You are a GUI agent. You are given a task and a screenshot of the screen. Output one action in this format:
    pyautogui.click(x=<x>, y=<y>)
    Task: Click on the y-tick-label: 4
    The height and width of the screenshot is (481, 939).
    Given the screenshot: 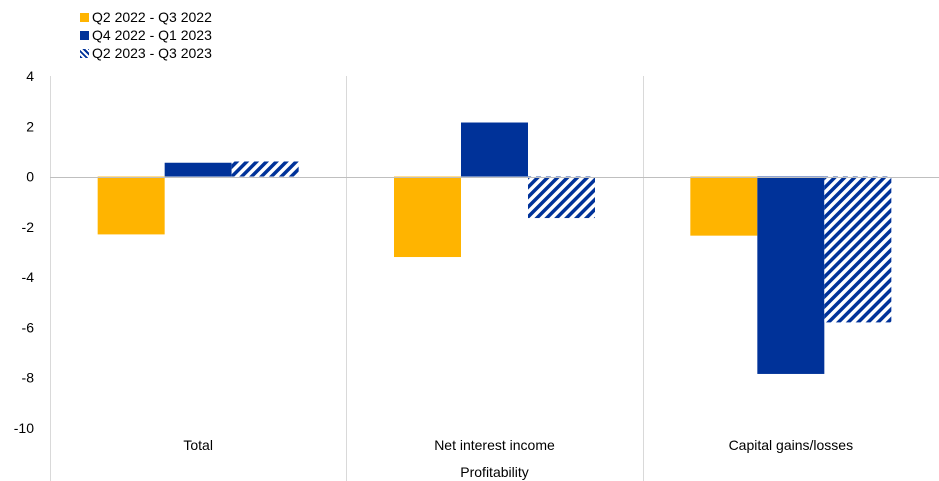 What is the action you would take?
    pyautogui.click(x=30, y=76)
    